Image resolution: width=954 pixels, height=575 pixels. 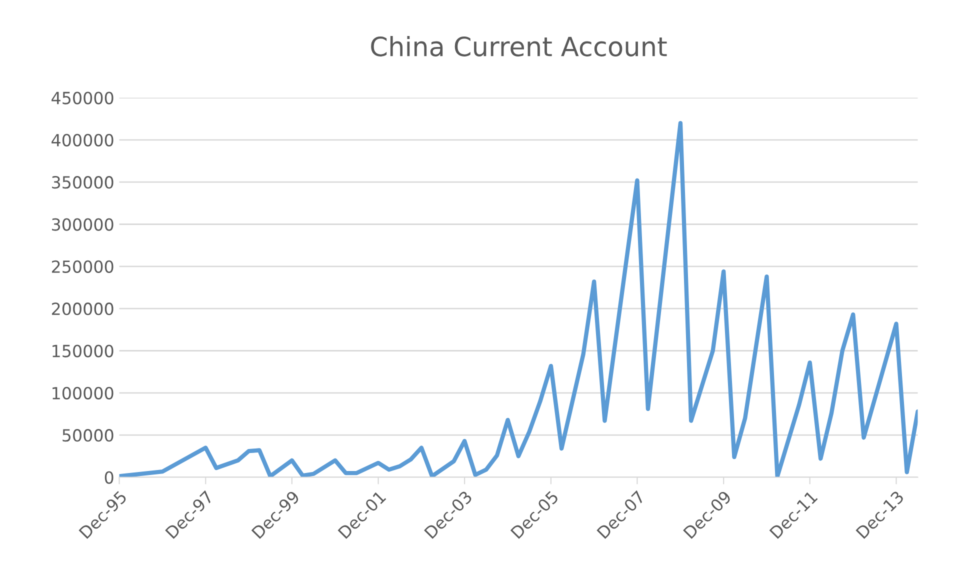 What do you see at coordinates (83, 351) in the screenshot?
I see `y-tick-label: 150000` at bounding box center [83, 351].